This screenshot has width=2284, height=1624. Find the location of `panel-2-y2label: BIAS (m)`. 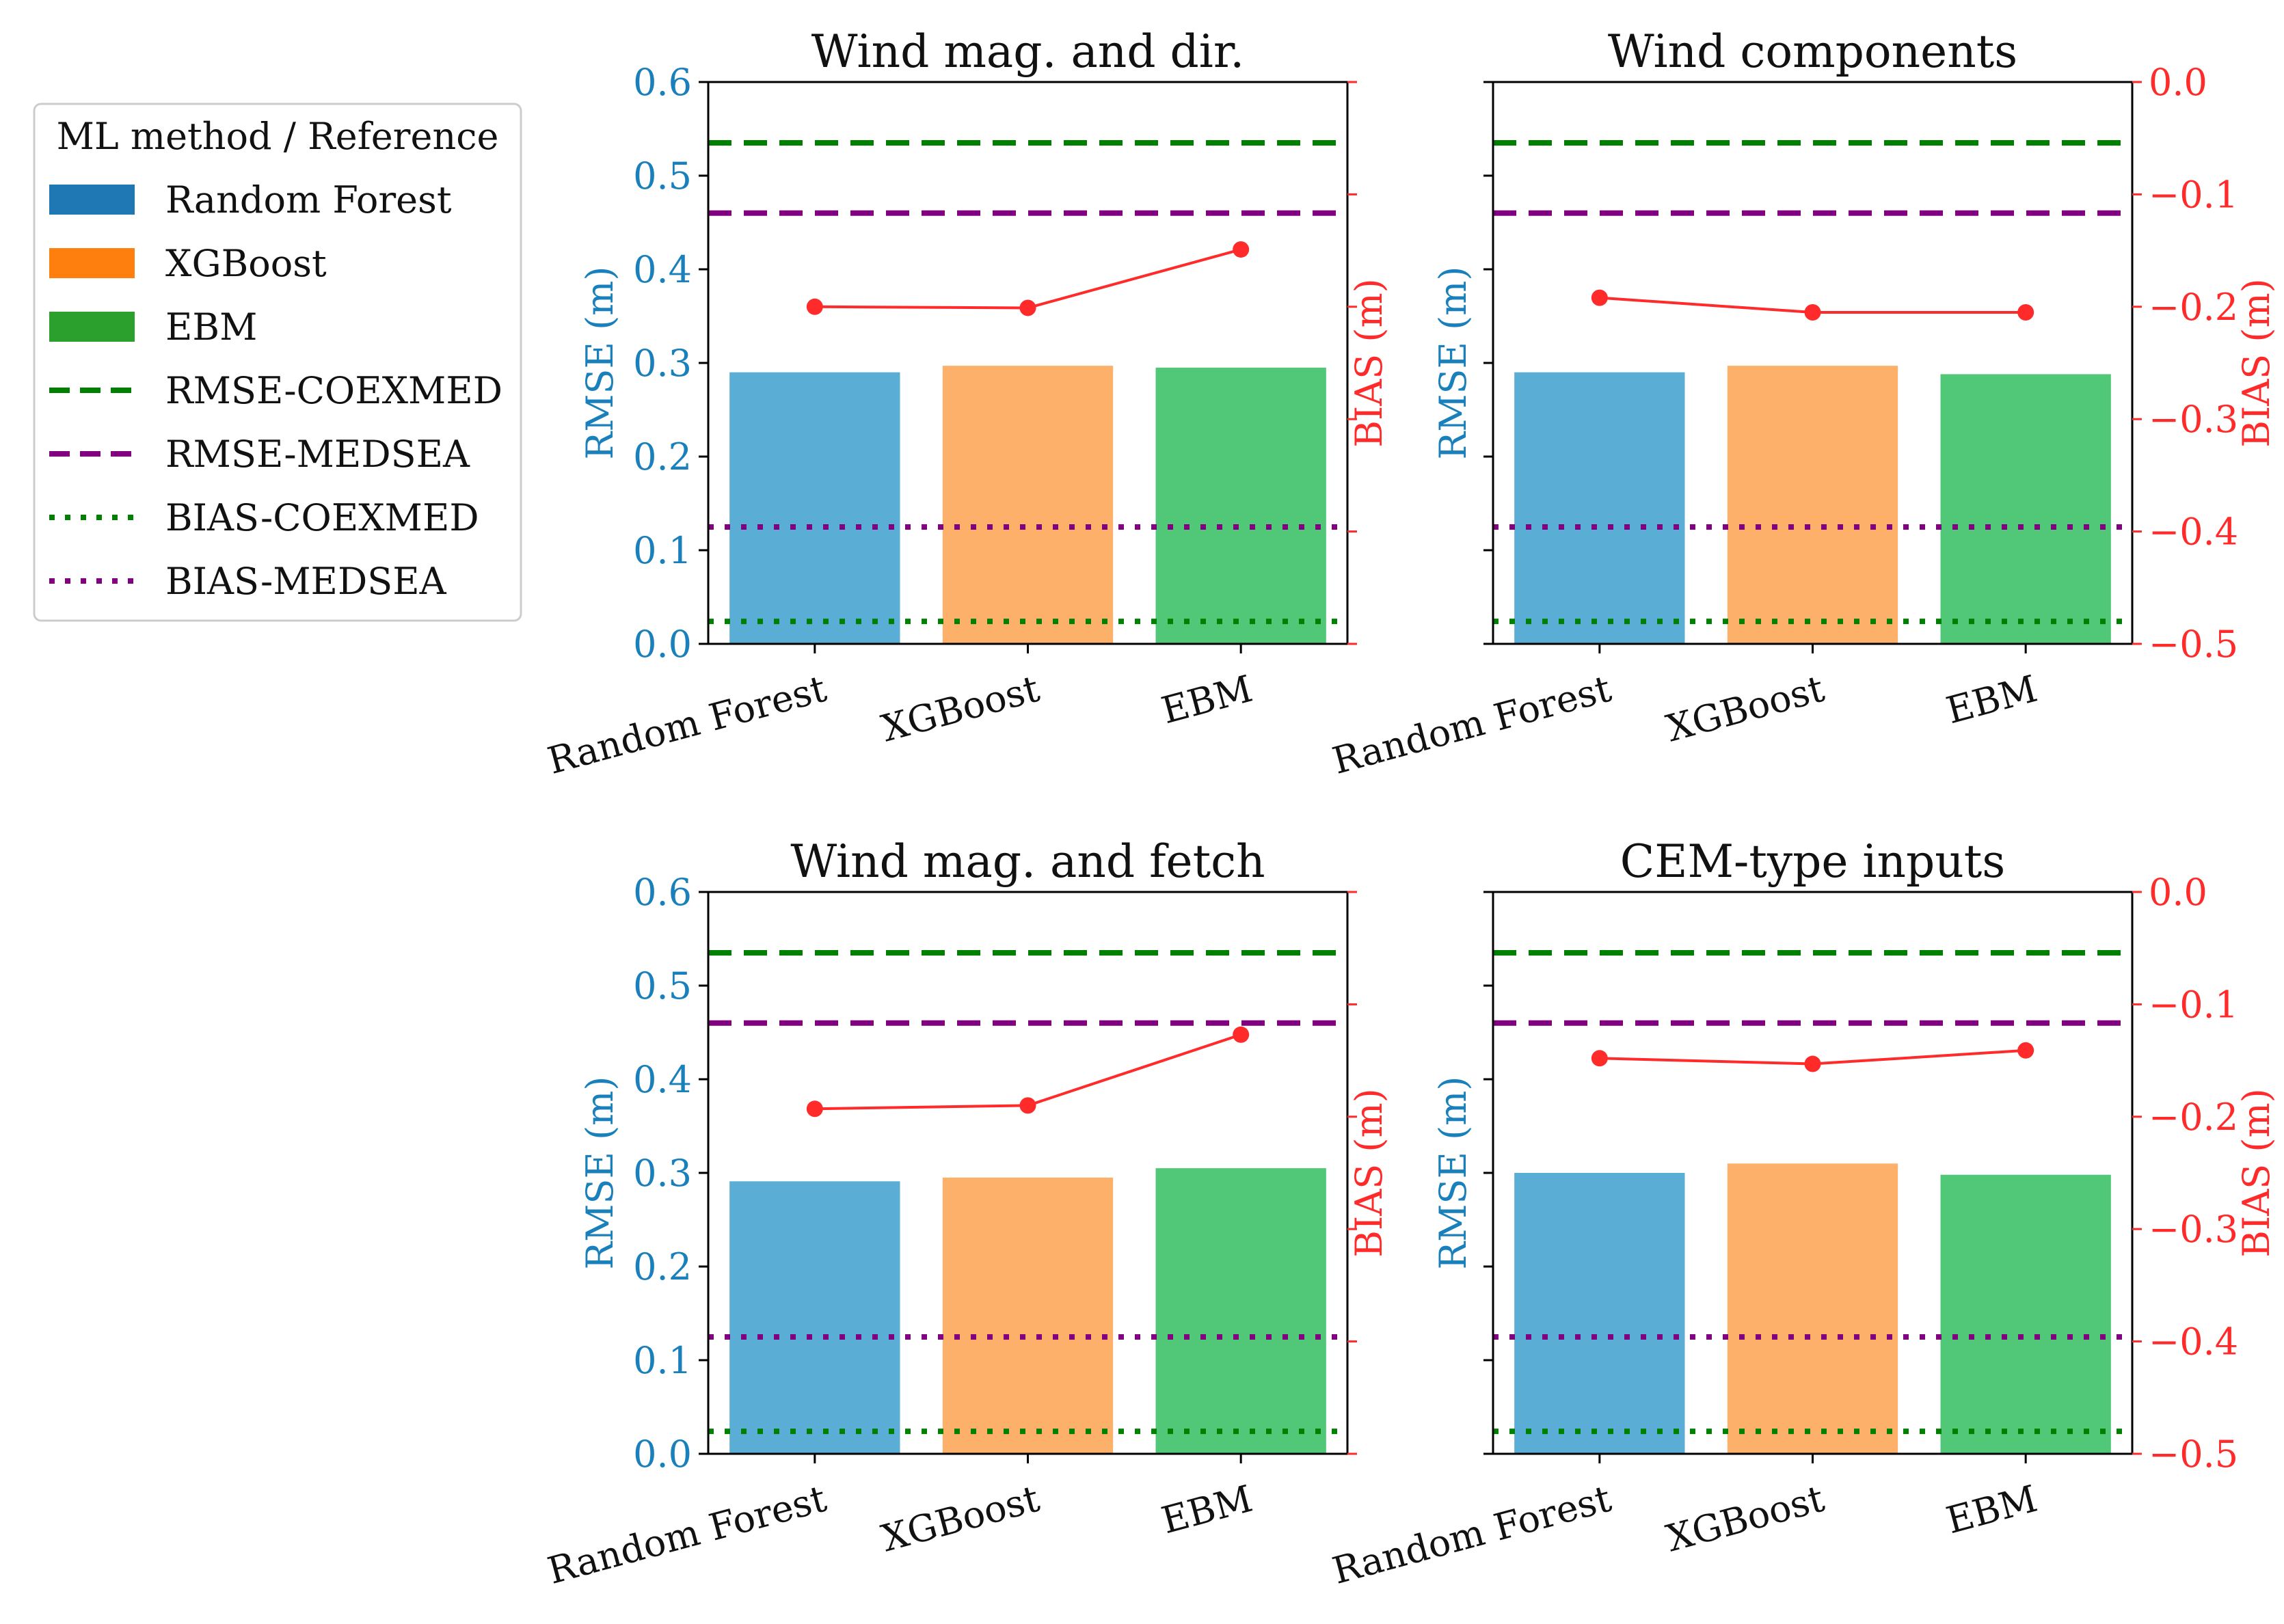

panel-2-y2label: BIAS (m) is located at coordinates (2256, 363).